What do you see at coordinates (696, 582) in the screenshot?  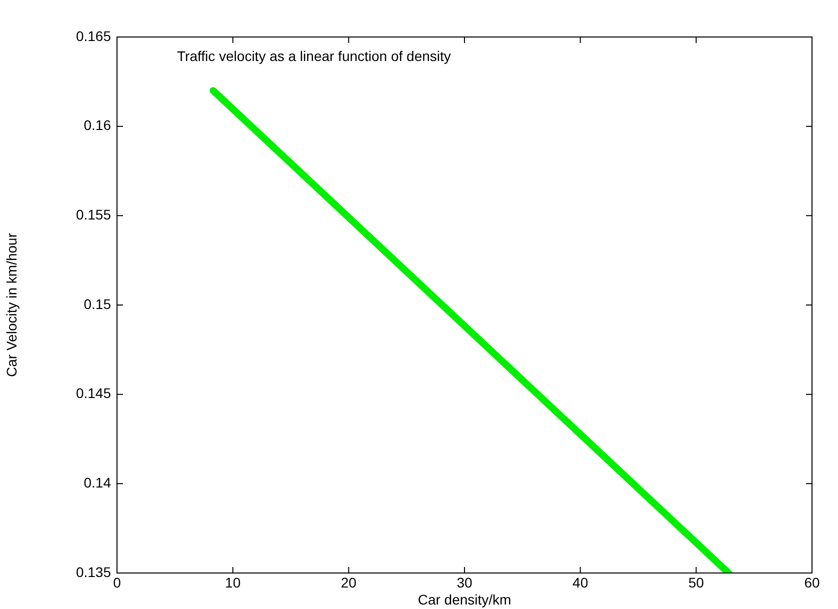 I see `x-tick-label: 50` at bounding box center [696, 582].